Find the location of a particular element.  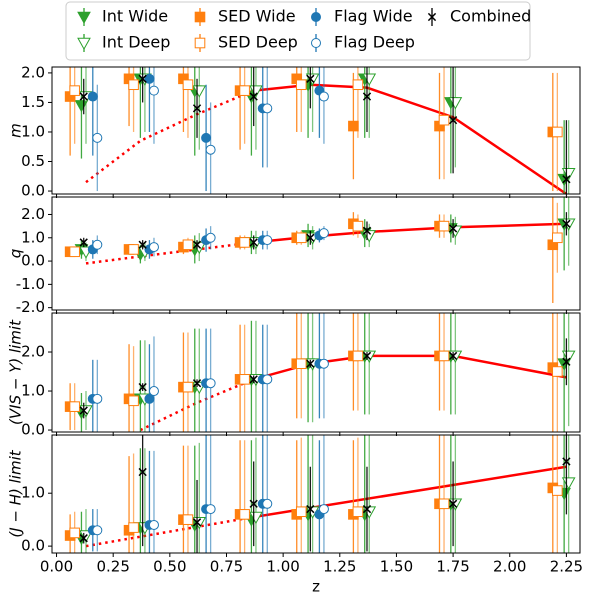

y-tick-label: 0.0 is located at coordinates (33, 261).